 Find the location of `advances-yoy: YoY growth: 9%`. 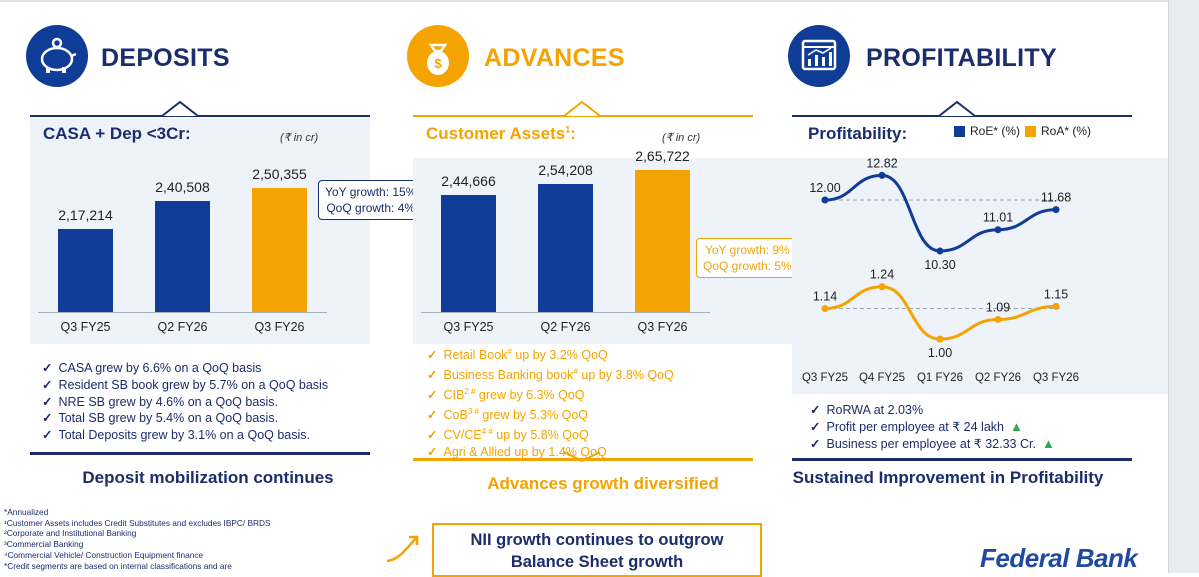

advances-yoy: YoY growth: 9% is located at coordinates (747, 250).